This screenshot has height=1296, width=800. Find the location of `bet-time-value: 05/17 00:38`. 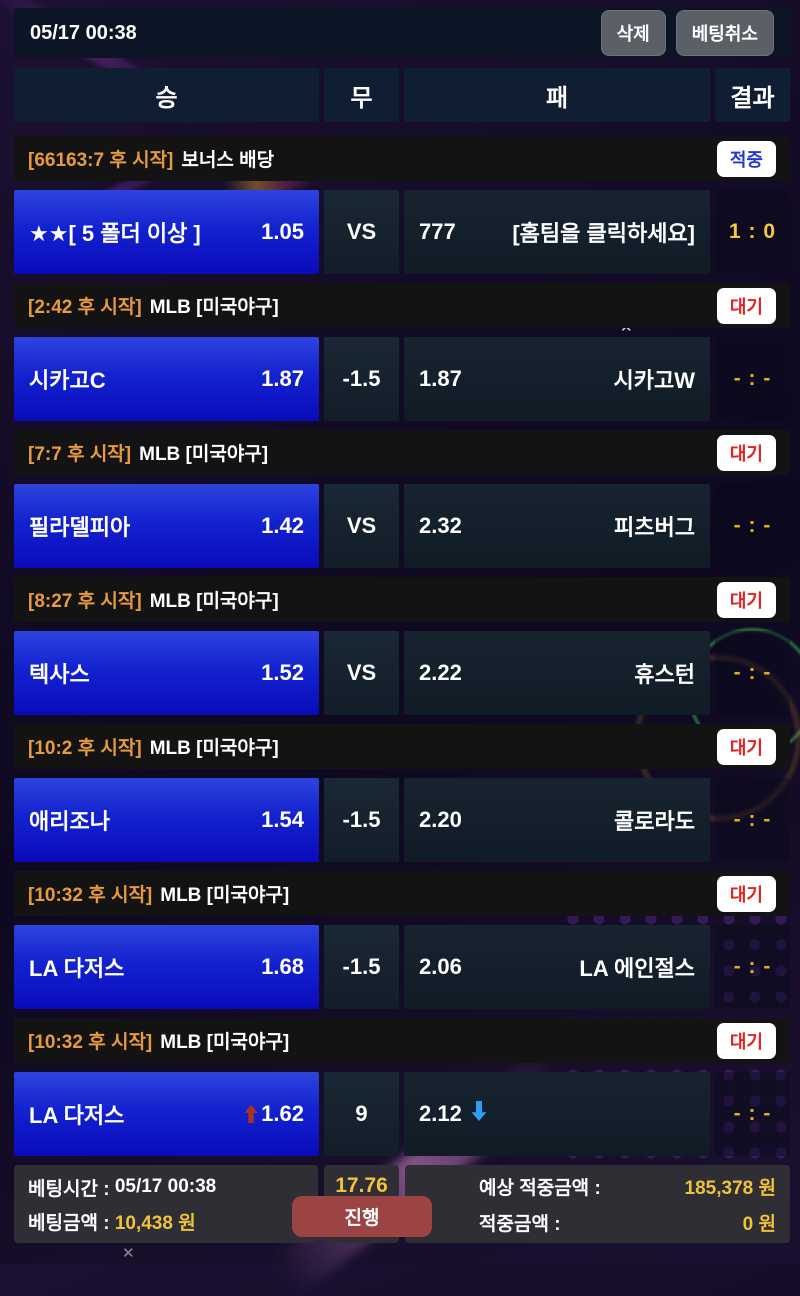

bet-time-value: 05/17 00:38 is located at coordinates (165, 1186).